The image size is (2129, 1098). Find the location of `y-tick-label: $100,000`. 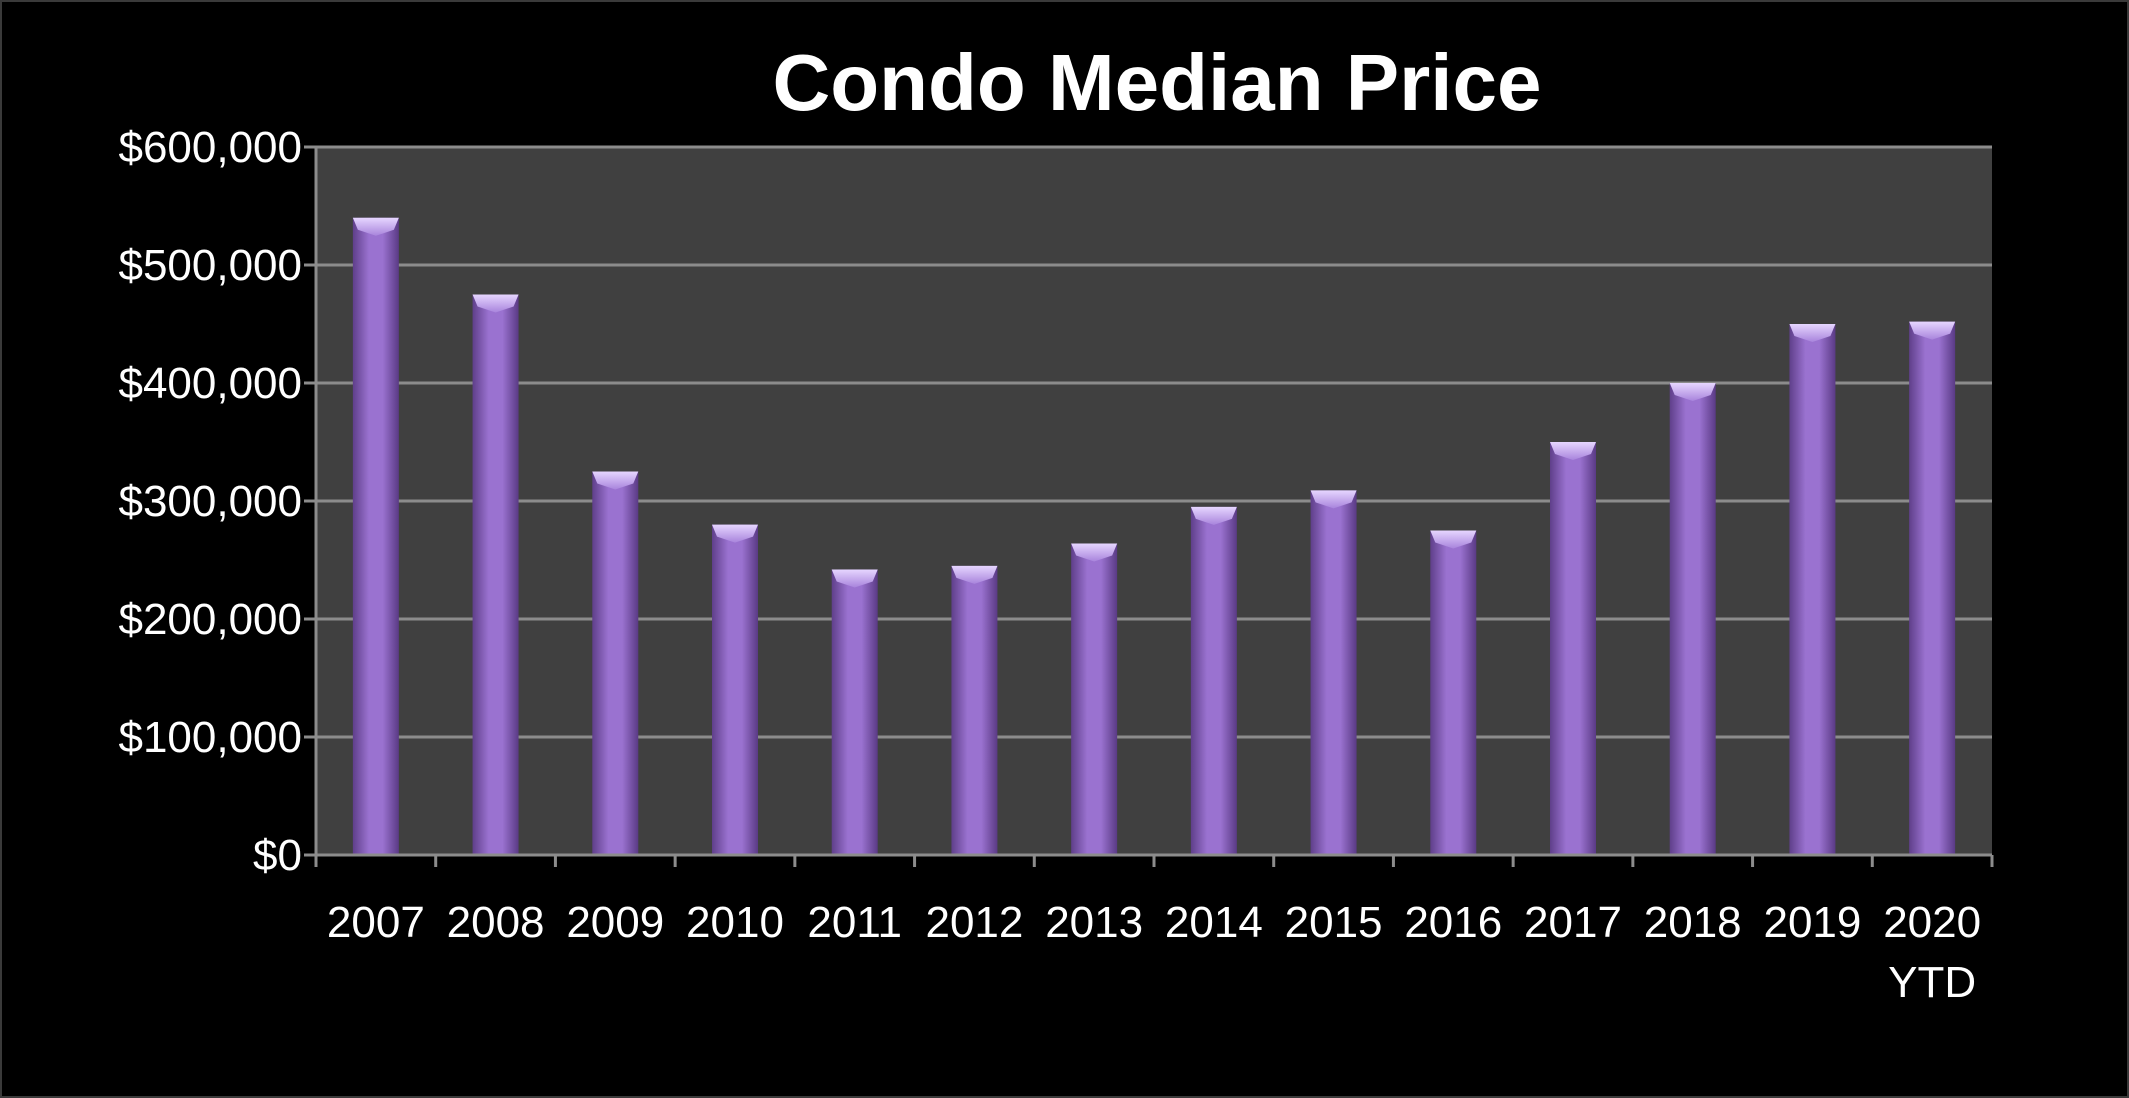

y-tick-label: $100,000 is located at coordinates (210, 737).